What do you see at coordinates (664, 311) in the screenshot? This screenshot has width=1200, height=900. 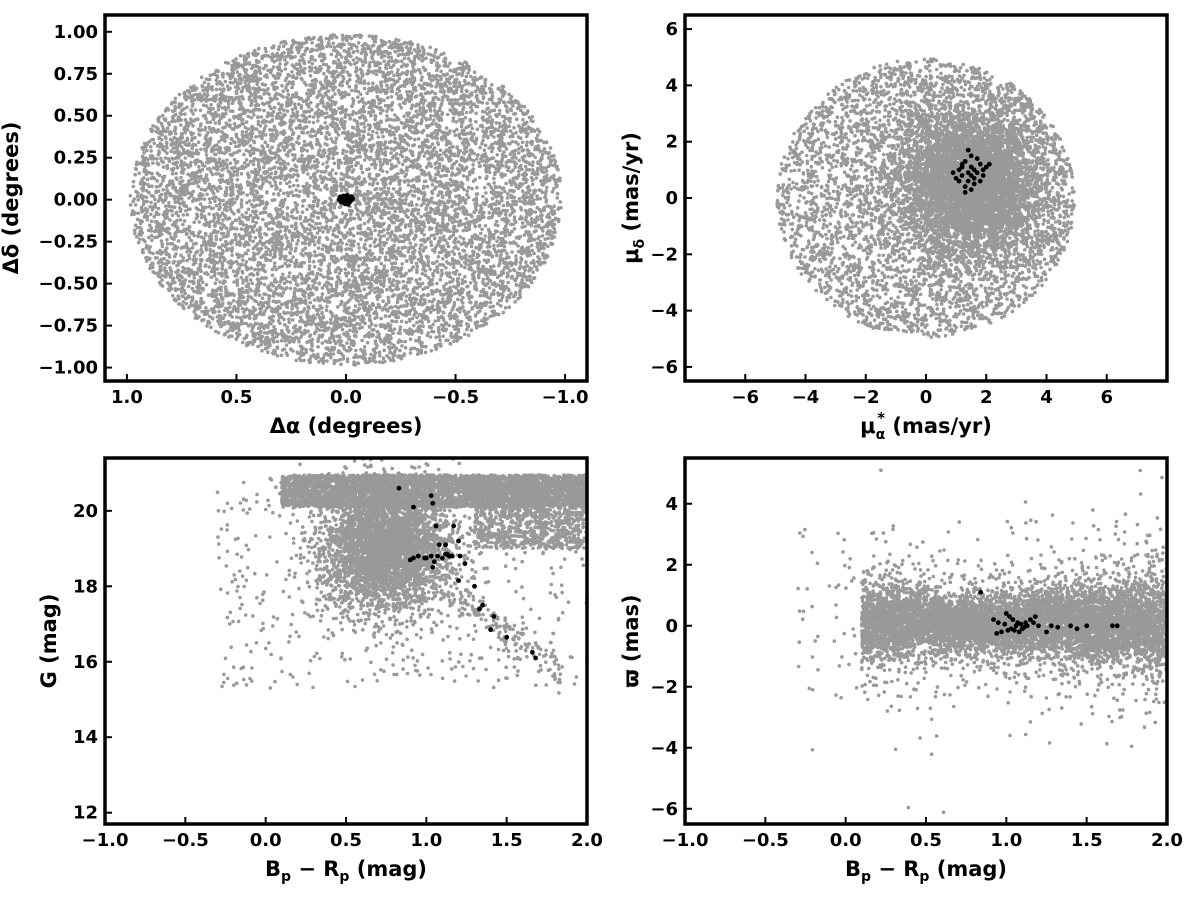 I see `y-tick-label: −4` at bounding box center [664, 311].